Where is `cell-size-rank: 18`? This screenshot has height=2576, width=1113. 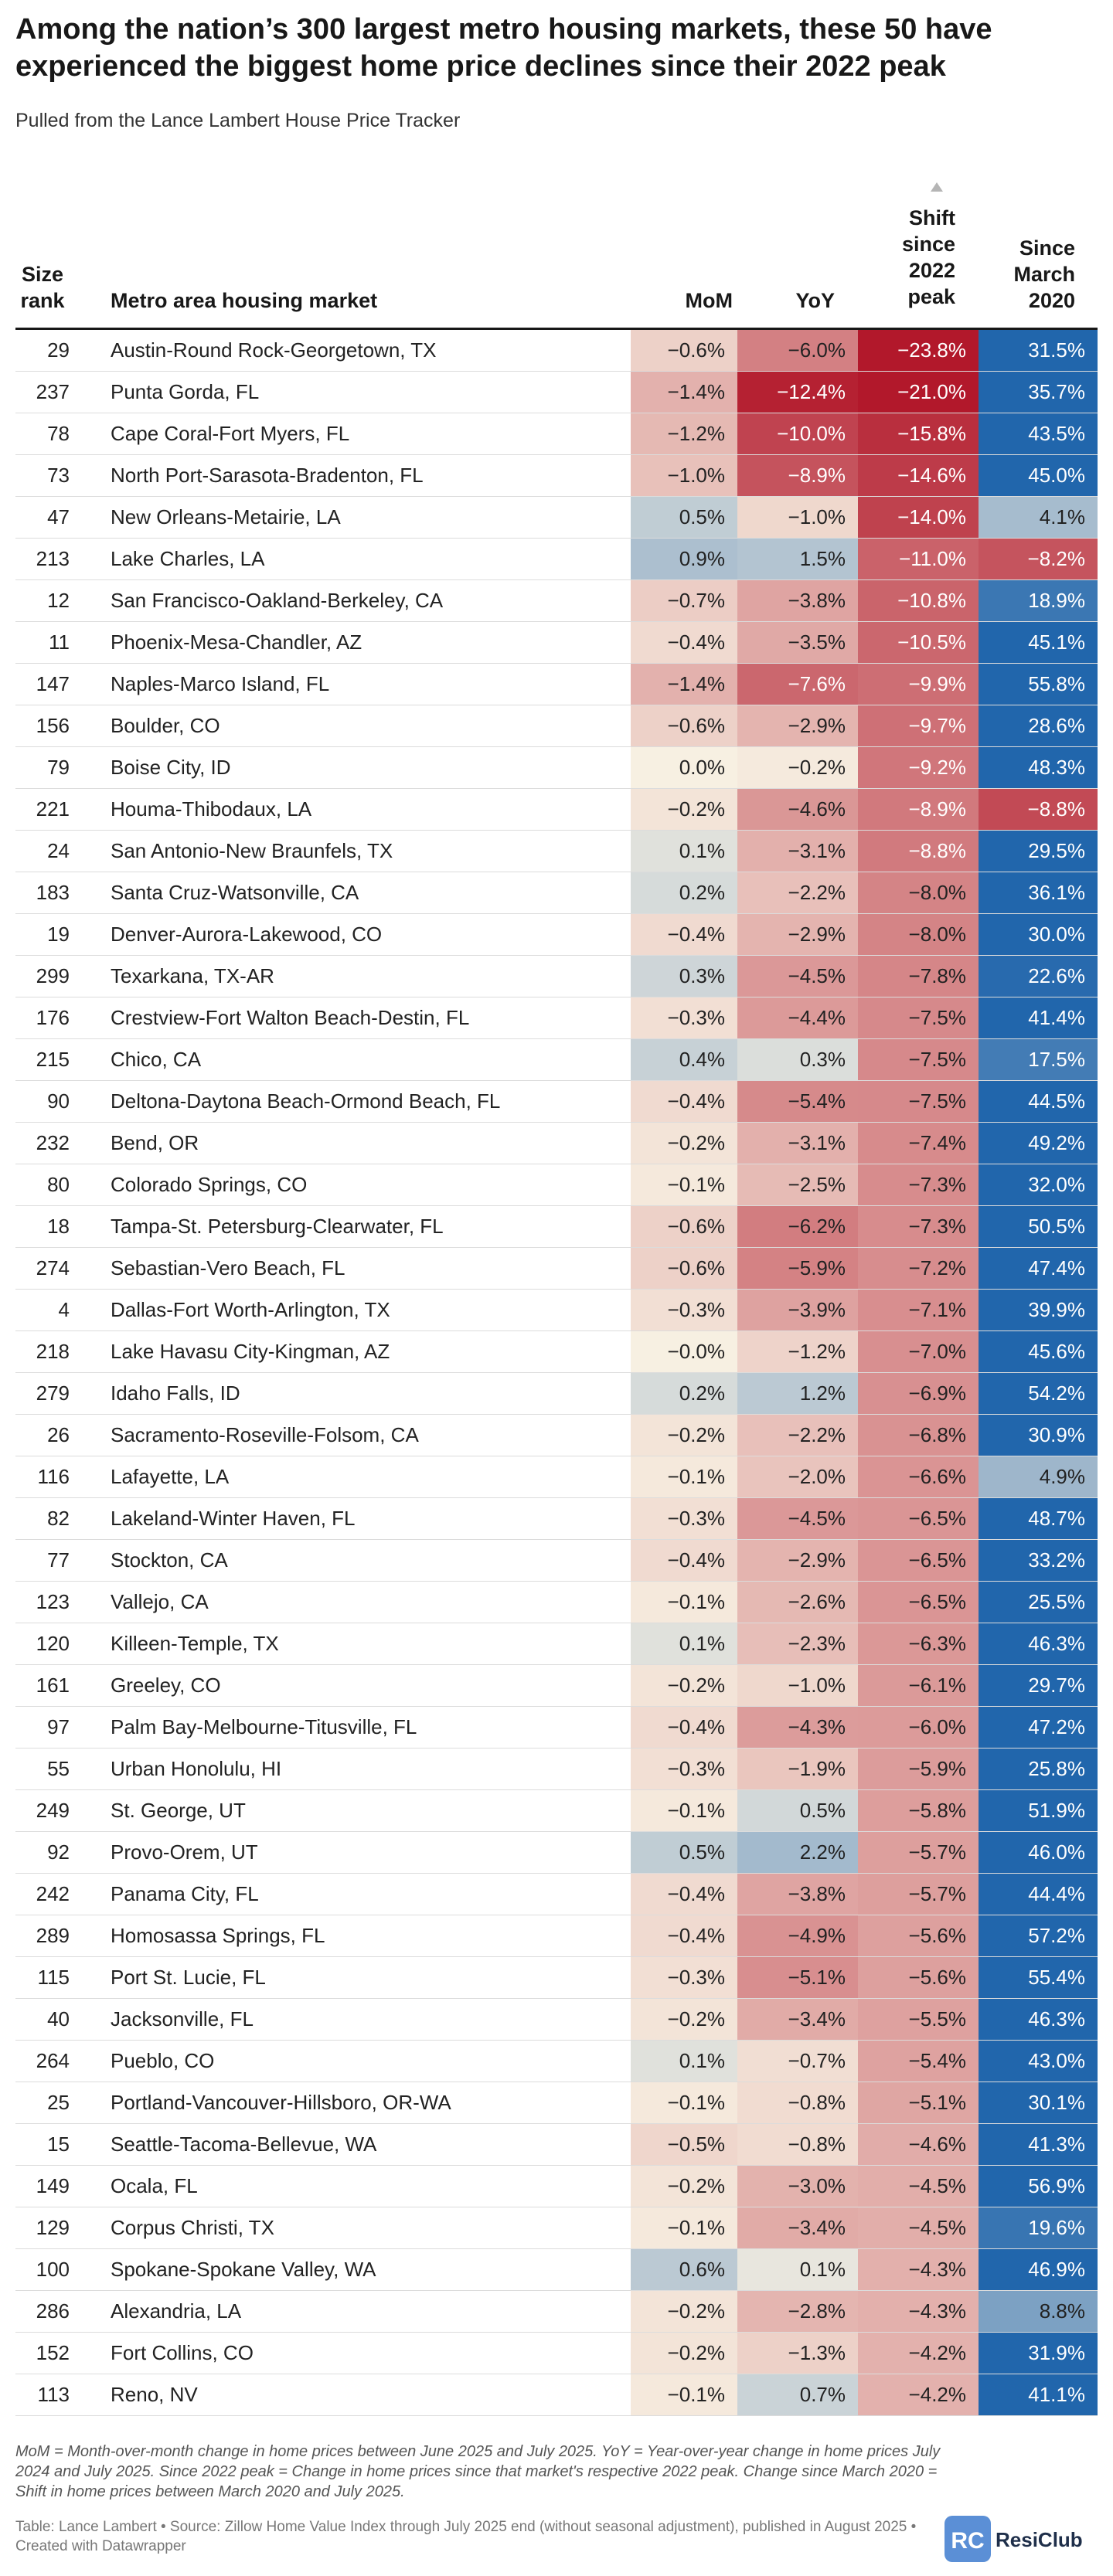 cell-size-rank: 18 is located at coordinates (58, 1226).